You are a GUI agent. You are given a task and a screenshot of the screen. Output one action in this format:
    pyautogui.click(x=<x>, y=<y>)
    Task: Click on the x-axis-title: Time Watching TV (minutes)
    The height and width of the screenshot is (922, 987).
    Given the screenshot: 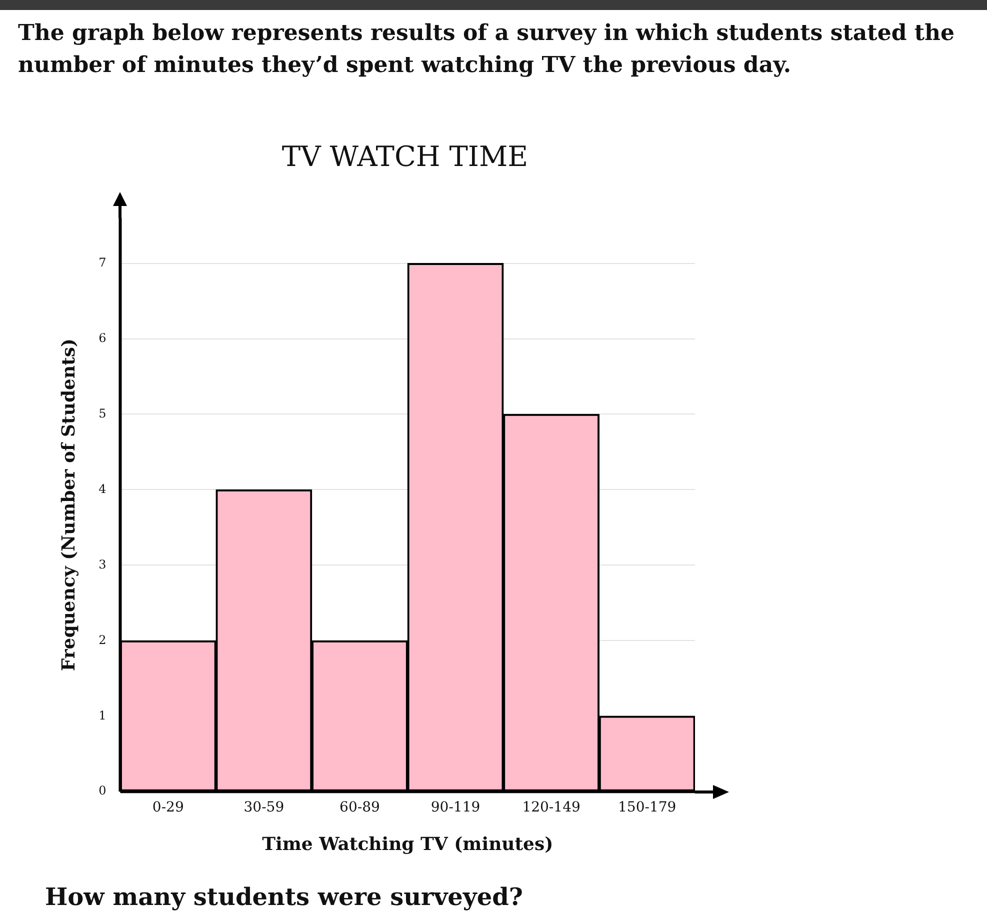 What is the action you would take?
    pyautogui.click(x=408, y=844)
    